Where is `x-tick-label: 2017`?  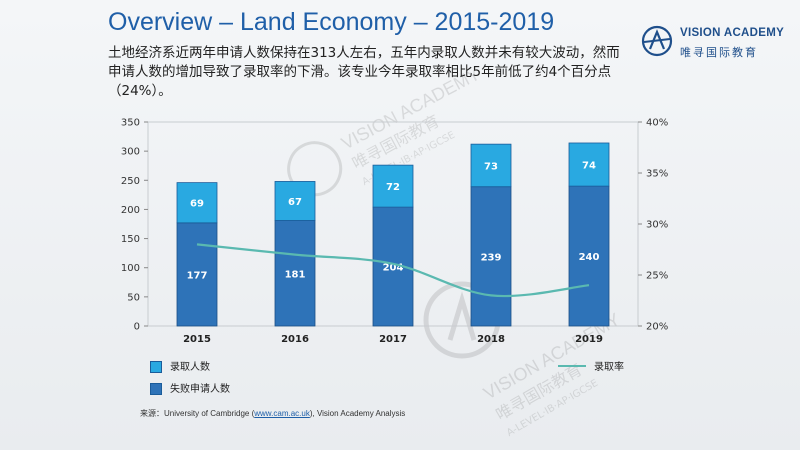 x-tick-label: 2017 is located at coordinates (393, 339).